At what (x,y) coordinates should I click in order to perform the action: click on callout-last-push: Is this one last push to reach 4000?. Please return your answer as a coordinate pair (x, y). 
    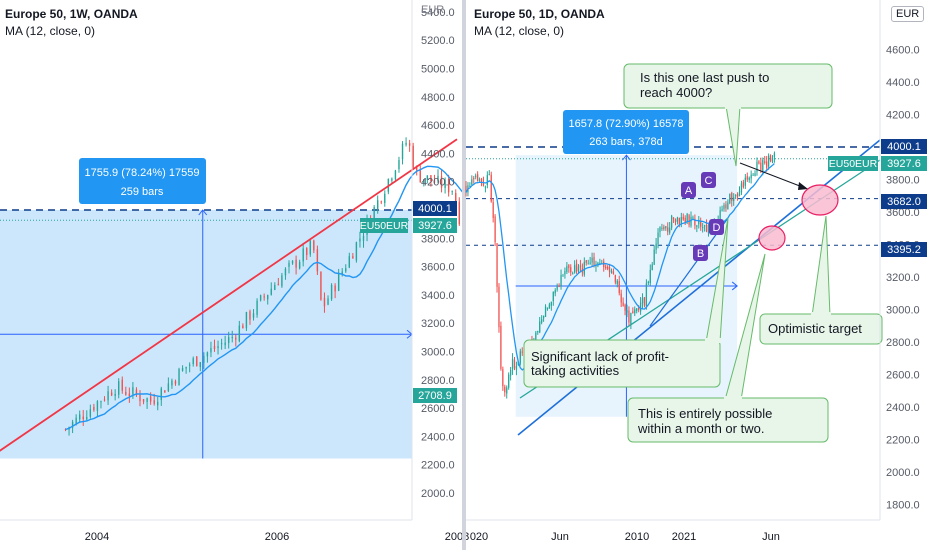
    Looking at the image, I should click on (728, 115).